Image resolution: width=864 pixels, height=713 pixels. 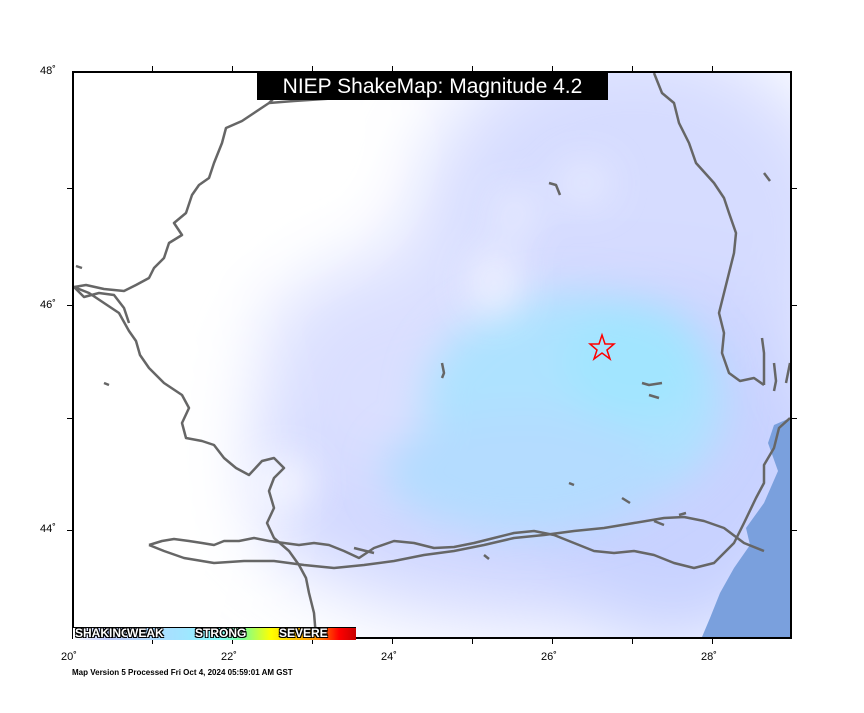 What do you see at coordinates (48, 529) in the screenshot?
I see `y-tick-label-44: 44˚` at bounding box center [48, 529].